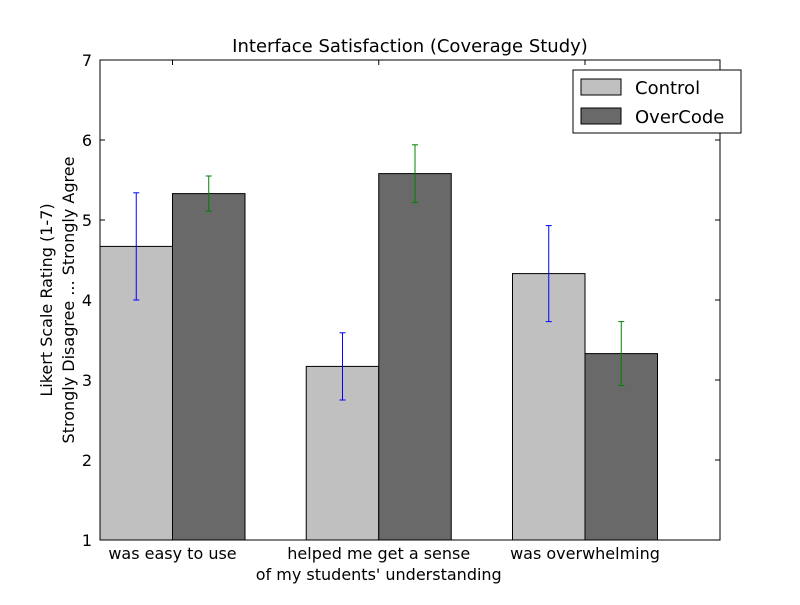  Describe the element at coordinates (378, 553) in the screenshot. I see `x-tick-label: helped me get a sense` at that location.